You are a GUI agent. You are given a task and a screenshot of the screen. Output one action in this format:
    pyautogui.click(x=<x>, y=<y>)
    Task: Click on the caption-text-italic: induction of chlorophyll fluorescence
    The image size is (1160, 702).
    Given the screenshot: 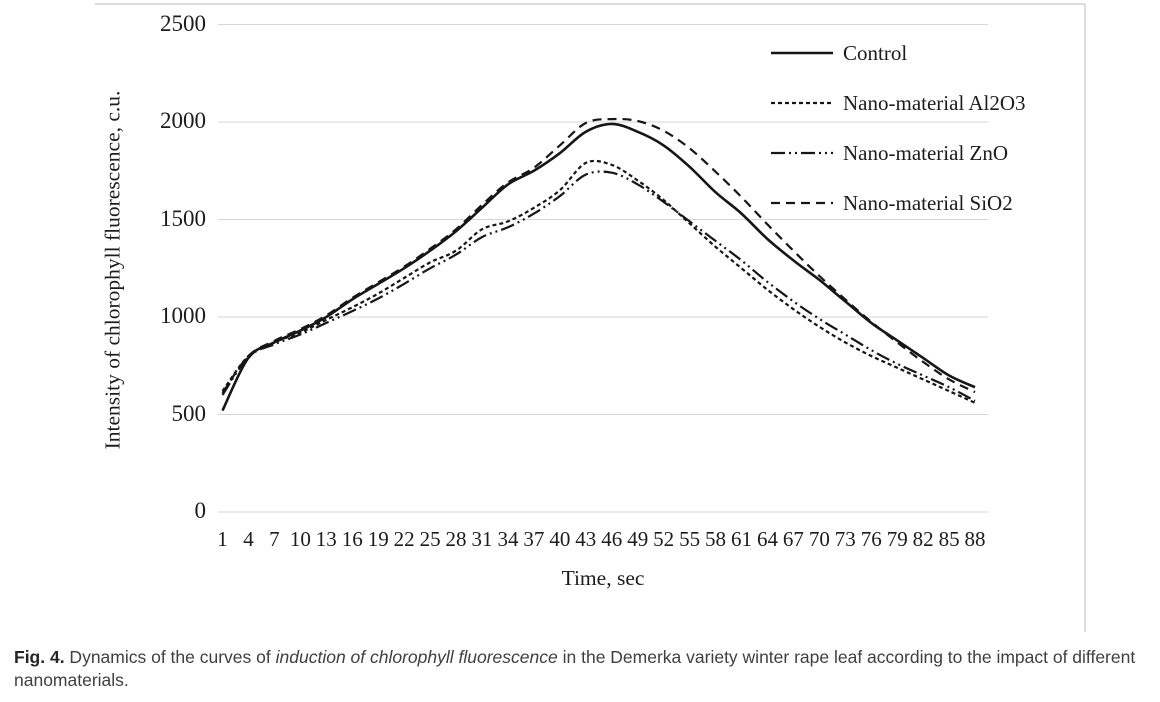 What is the action you would take?
    pyautogui.click(x=416, y=657)
    